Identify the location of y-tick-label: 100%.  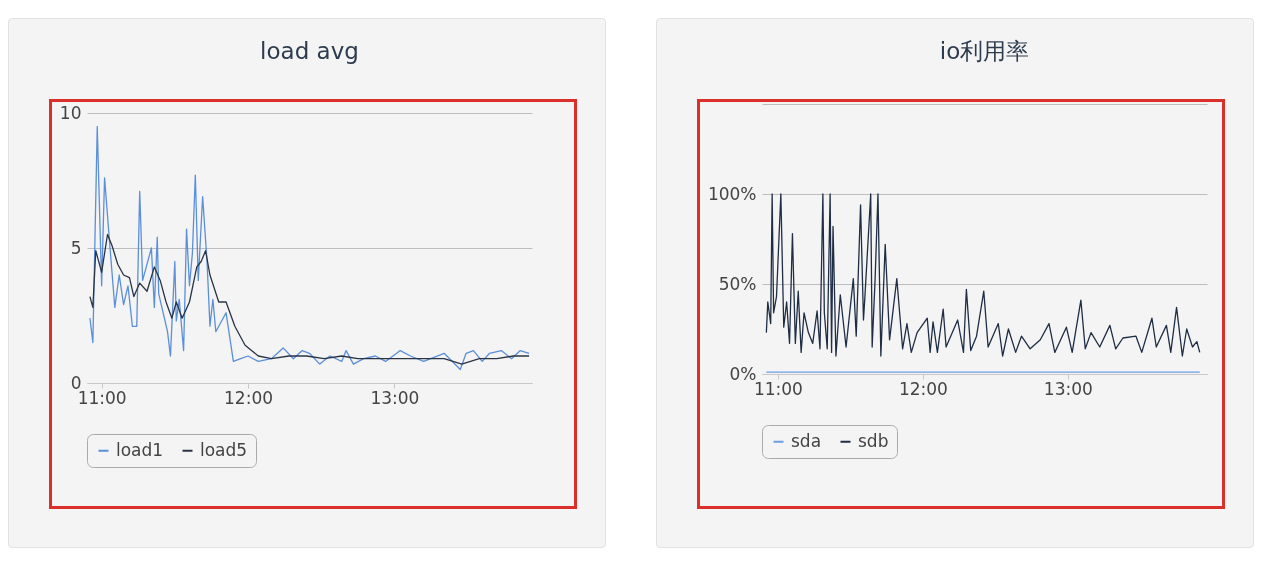
(732, 193).